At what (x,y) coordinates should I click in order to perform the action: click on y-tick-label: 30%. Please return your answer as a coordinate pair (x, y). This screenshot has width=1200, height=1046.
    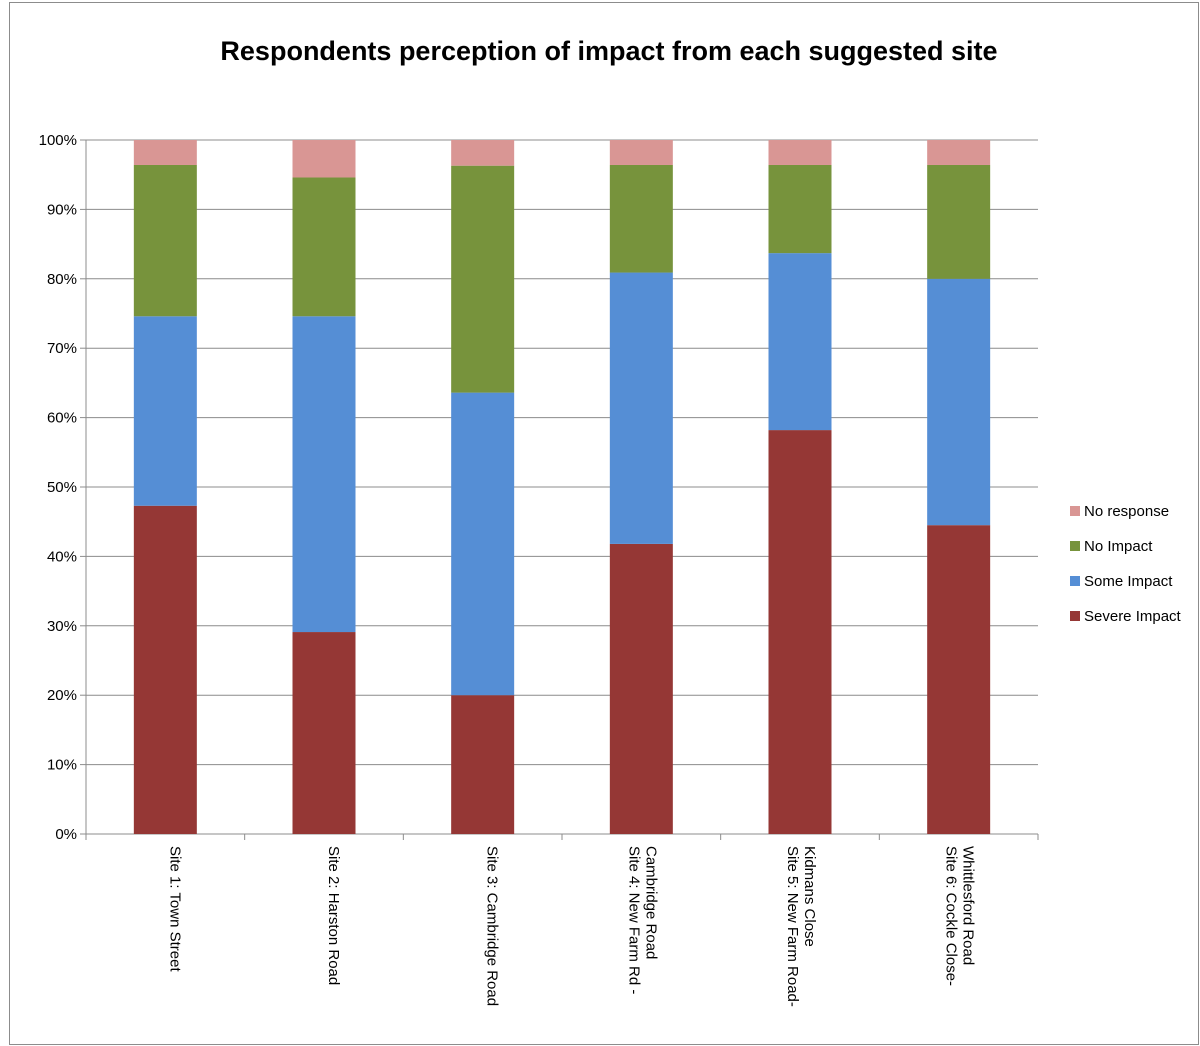
    Looking at the image, I should click on (62, 626).